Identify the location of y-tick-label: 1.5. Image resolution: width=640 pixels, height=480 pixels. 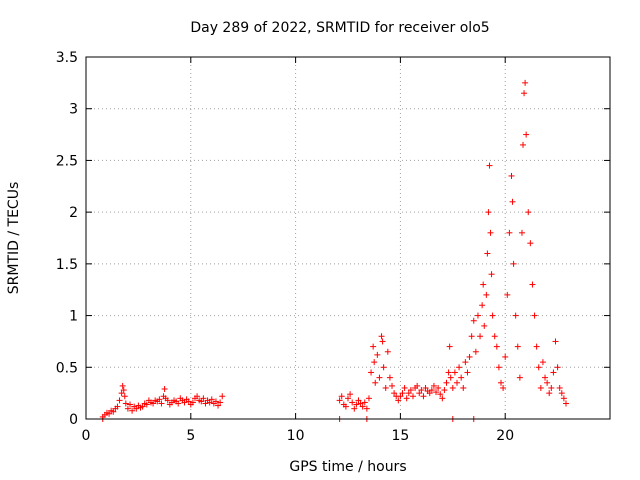
(67, 265).